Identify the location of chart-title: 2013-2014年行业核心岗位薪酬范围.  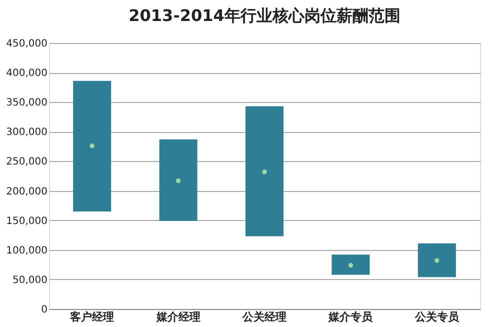
(264, 15).